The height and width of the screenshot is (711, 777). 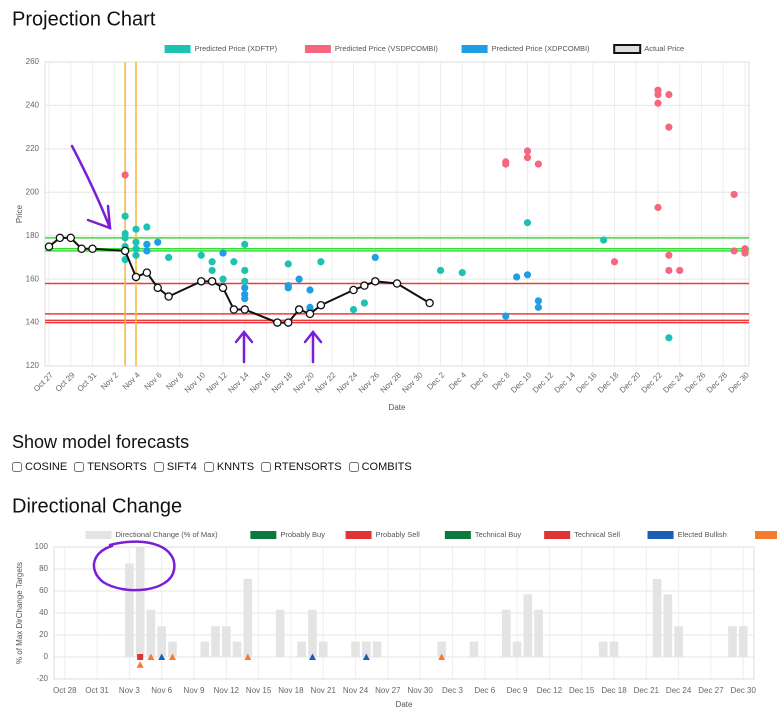 What do you see at coordinates (386, 48) in the screenshot?
I see `legend-label: Predicted Price (VSDPCOMBI)` at bounding box center [386, 48].